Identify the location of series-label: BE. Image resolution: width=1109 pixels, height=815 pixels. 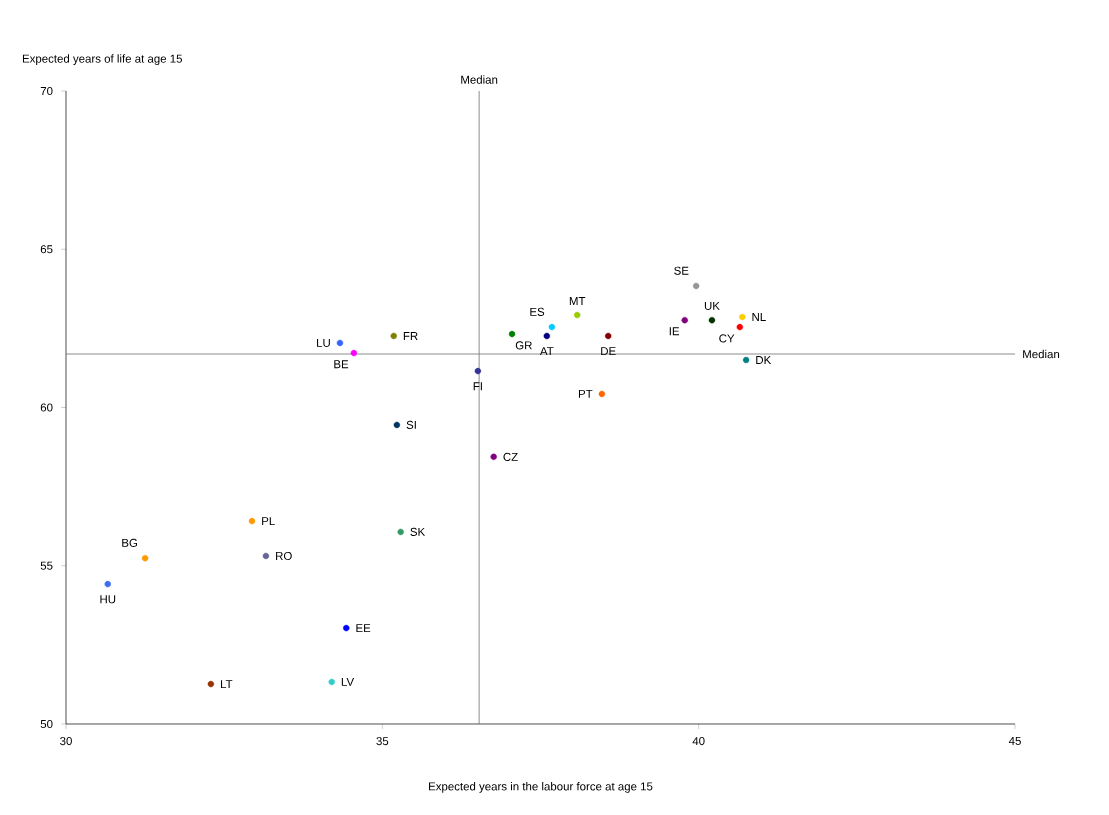
(341, 364).